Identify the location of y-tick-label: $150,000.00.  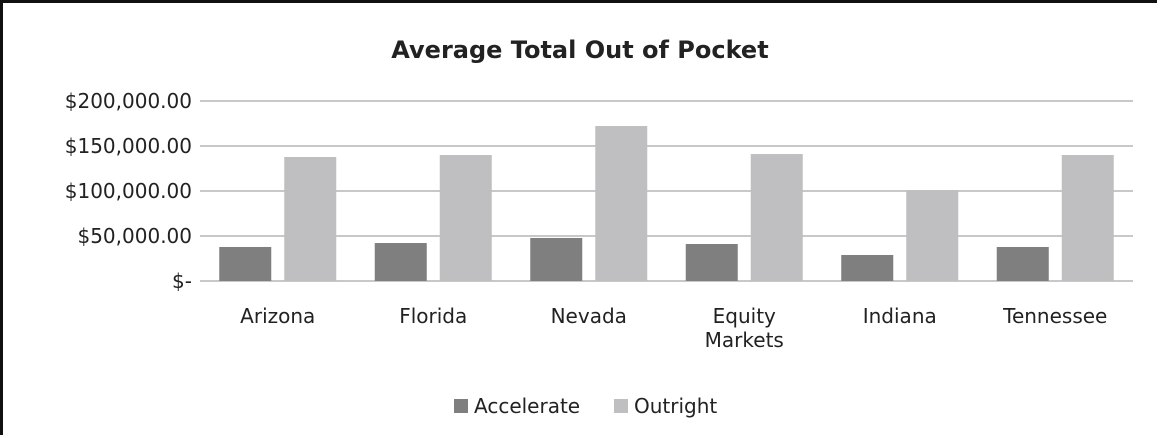
(128, 146).